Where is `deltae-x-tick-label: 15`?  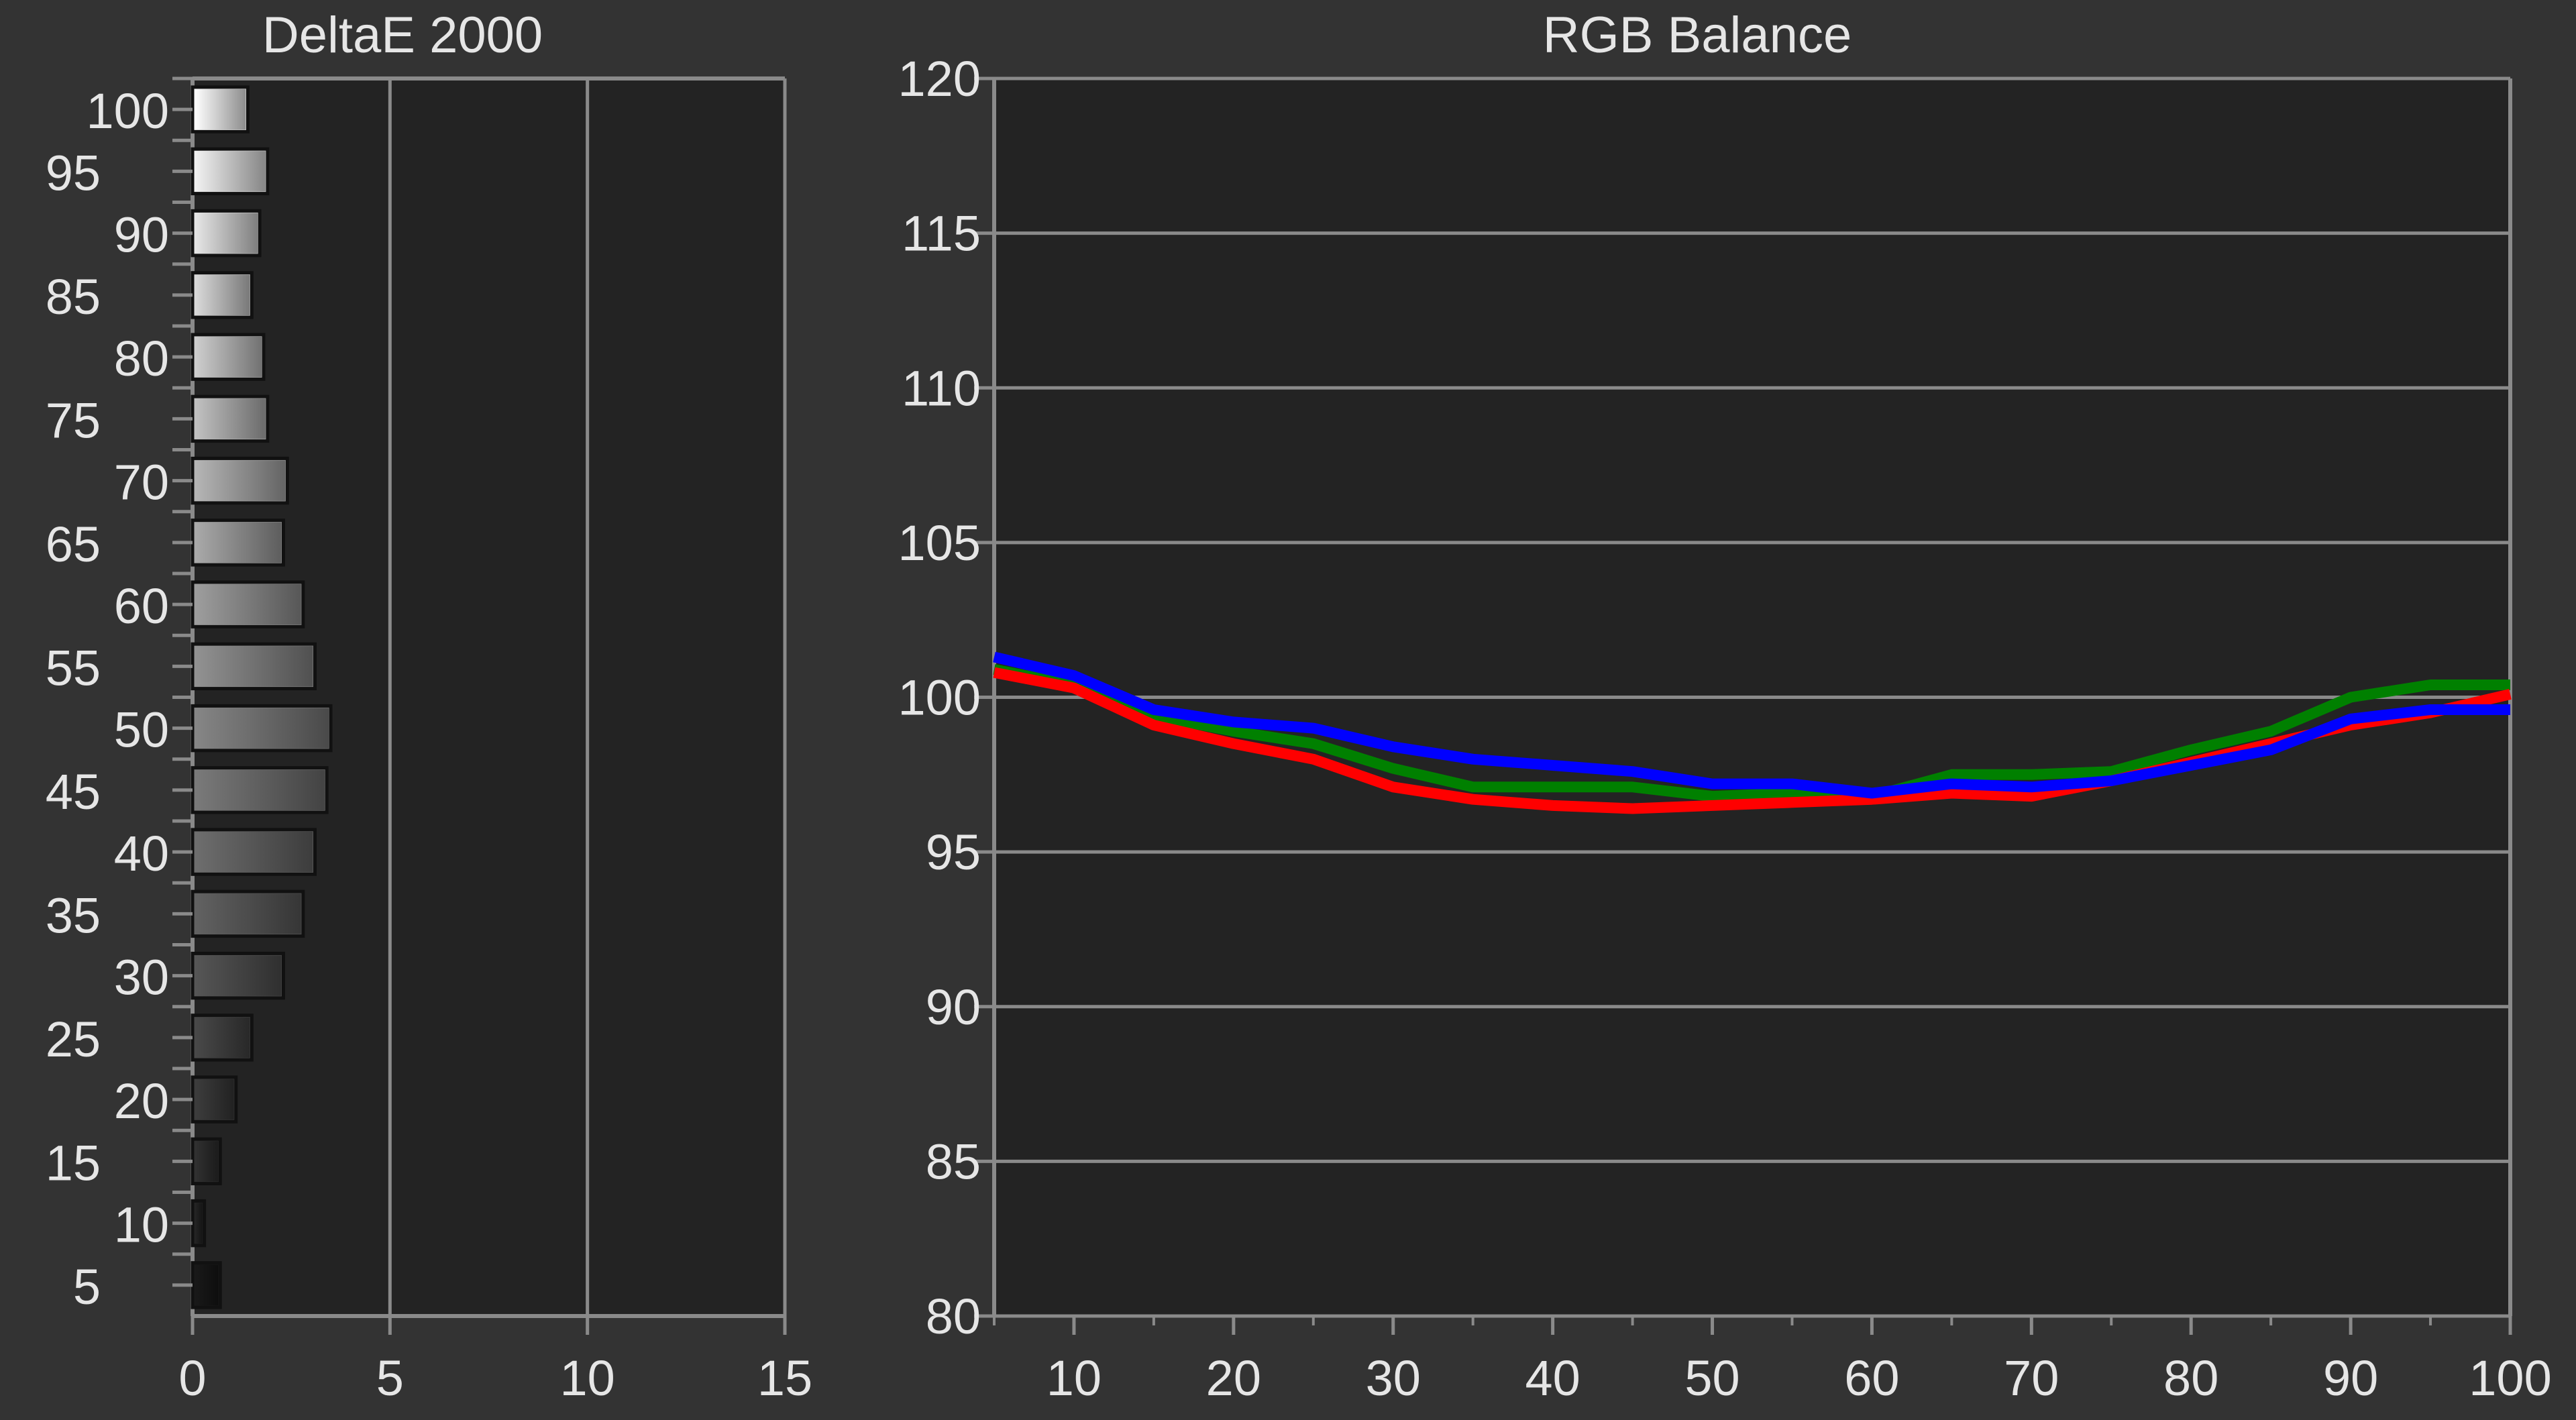
deltae-x-tick-label: 15 is located at coordinates (784, 1378).